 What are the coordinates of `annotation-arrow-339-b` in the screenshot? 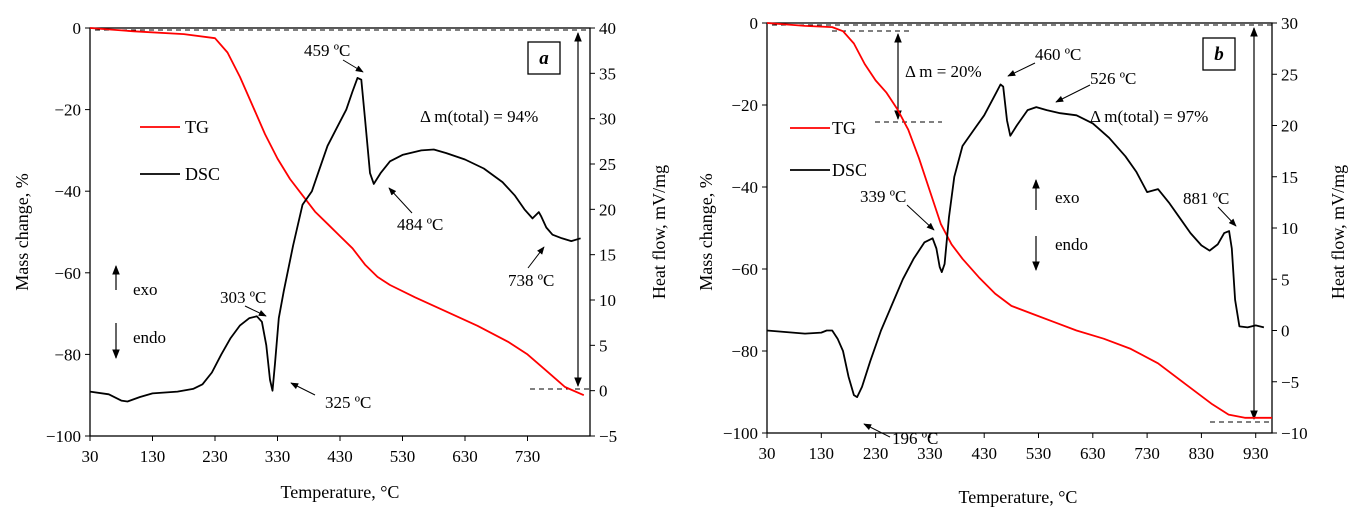 It's located at (920, 217).